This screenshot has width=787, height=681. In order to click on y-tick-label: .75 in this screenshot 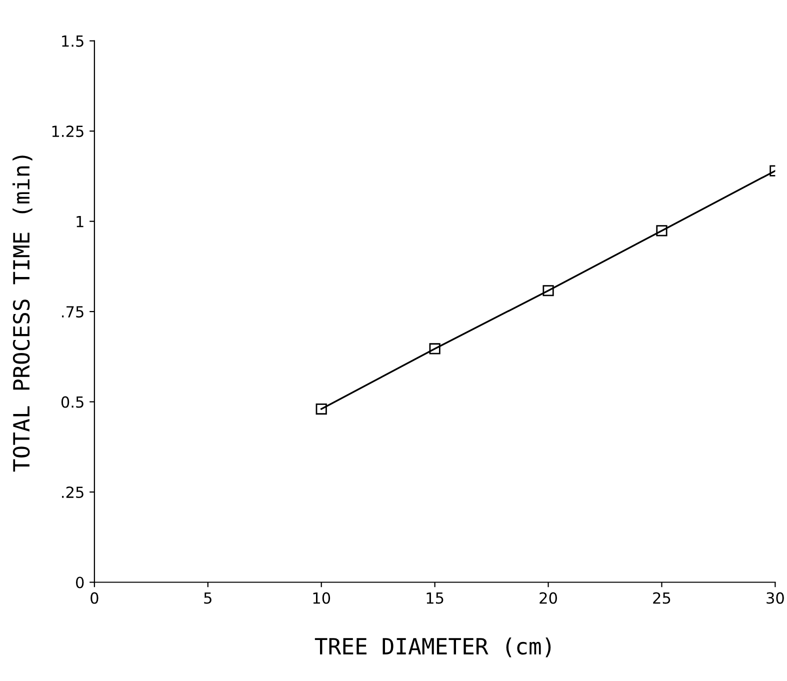, I will do `click(73, 312)`.